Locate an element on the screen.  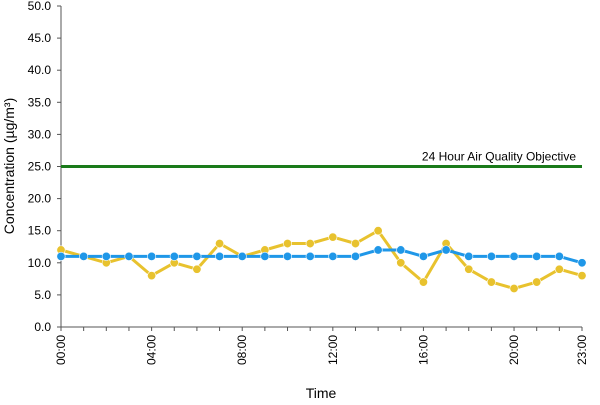
y-tick-label: 15.0 is located at coordinates (40, 231).